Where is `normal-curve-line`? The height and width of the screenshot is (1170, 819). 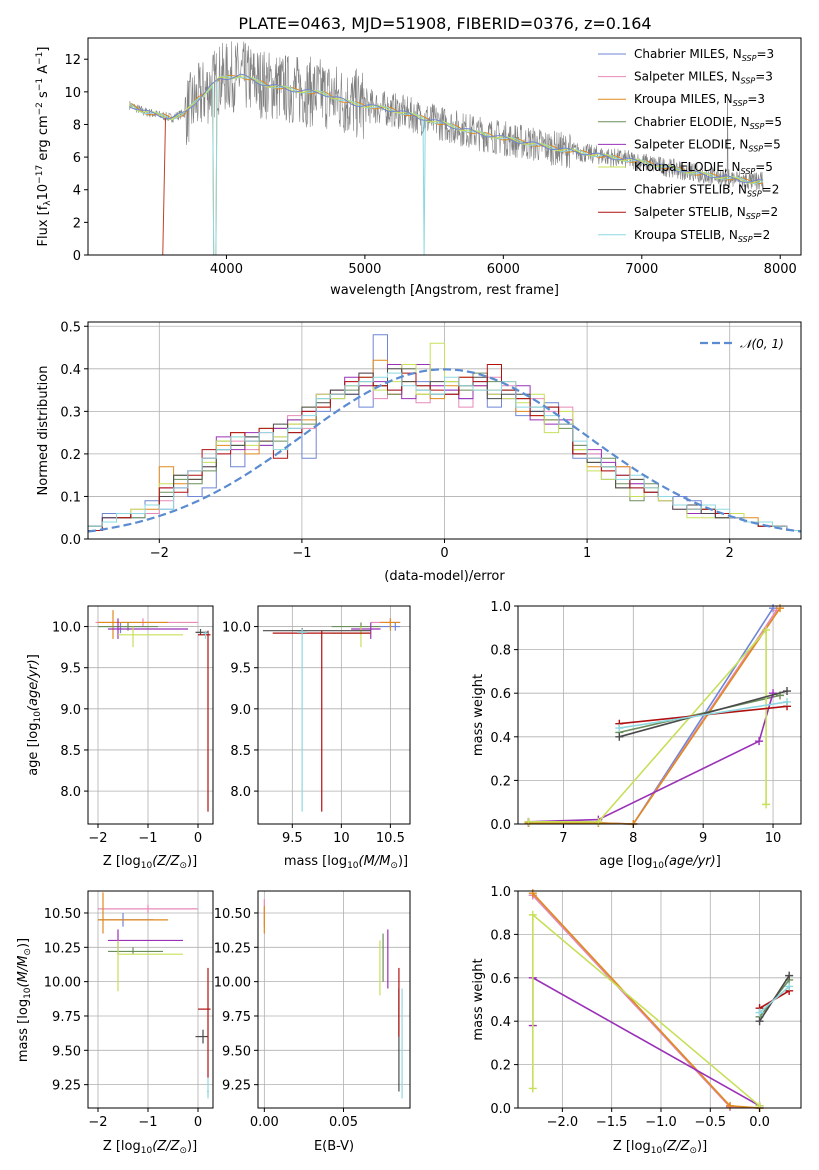
normal-curve-line is located at coordinates (444, 450).